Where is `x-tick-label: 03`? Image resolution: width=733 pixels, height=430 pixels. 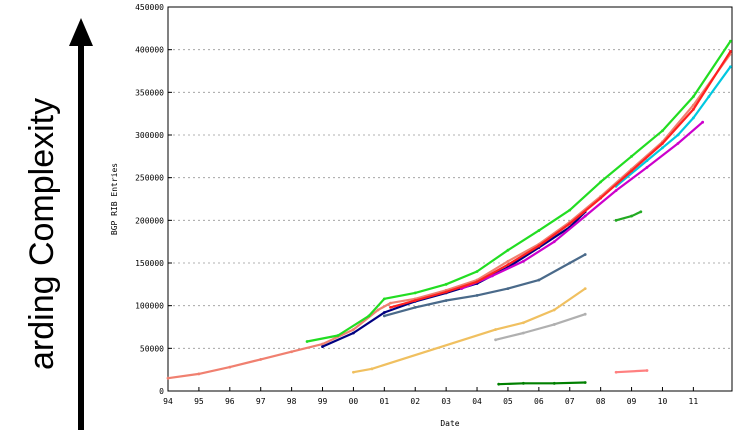 x-tick-label: 03 is located at coordinates (446, 401).